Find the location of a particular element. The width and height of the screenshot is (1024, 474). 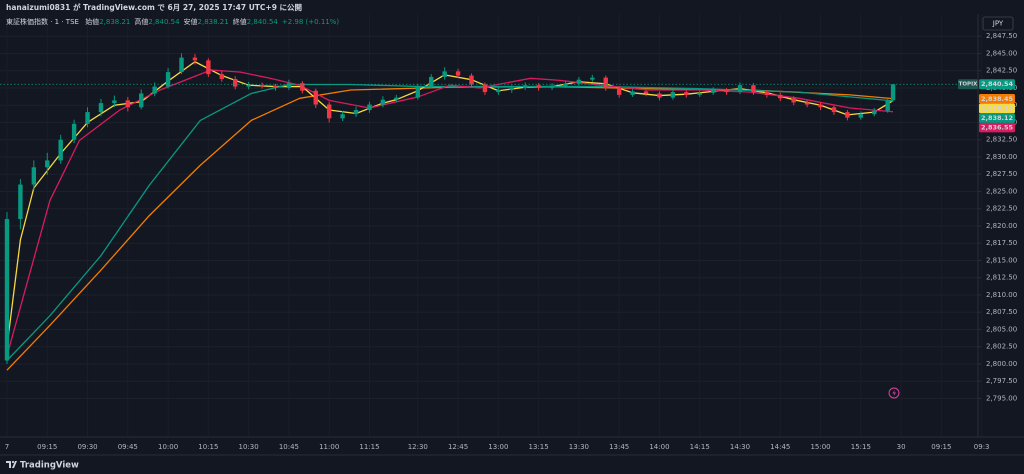

y-tick-label: 2,800.00 is located at coordinates (1001, 364).